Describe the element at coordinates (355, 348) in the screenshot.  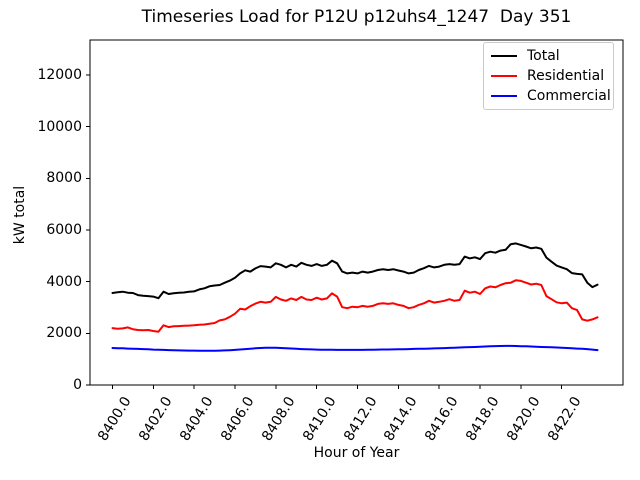
I see `series-line-commercial` at that location.